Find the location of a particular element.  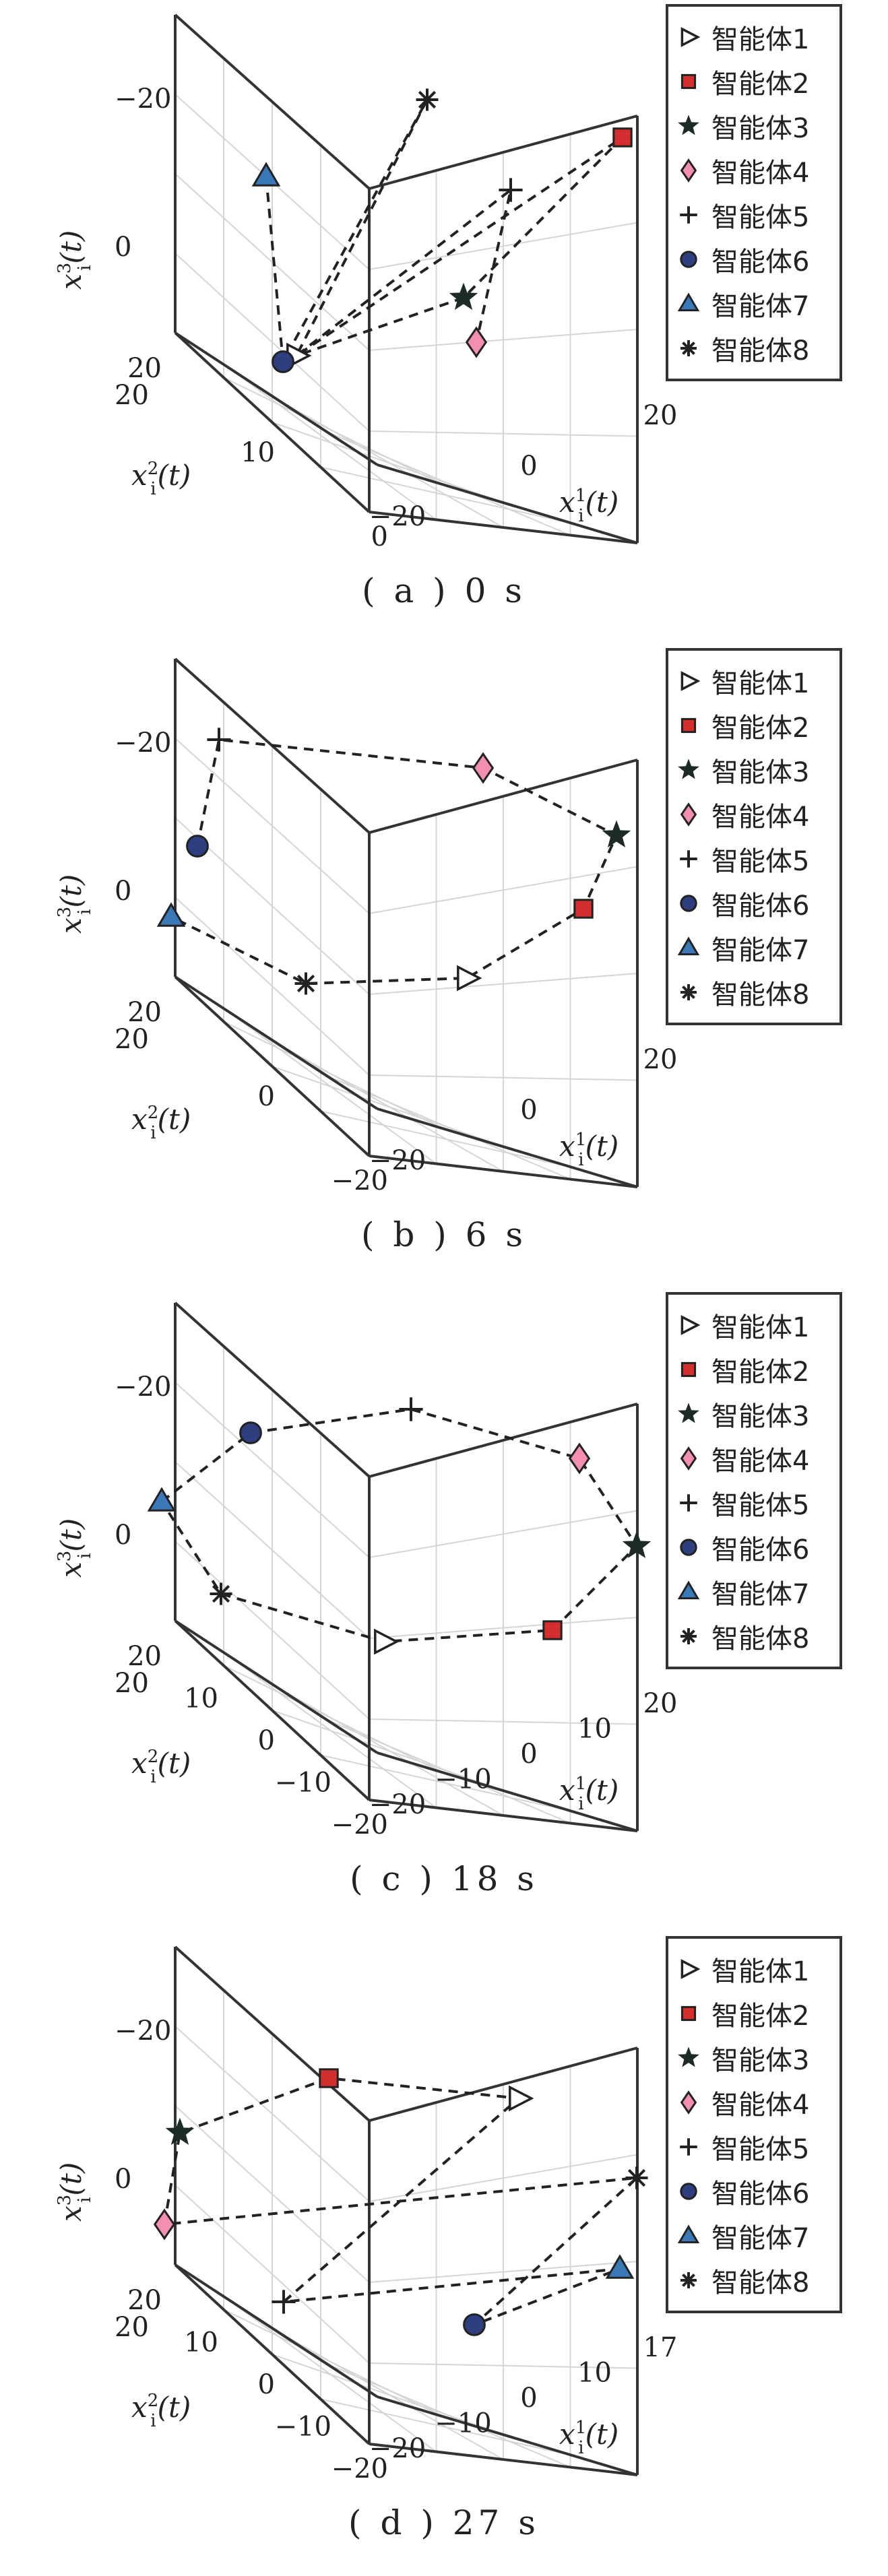

x-tick-label: −20 is located at coordinates (398, 1805).